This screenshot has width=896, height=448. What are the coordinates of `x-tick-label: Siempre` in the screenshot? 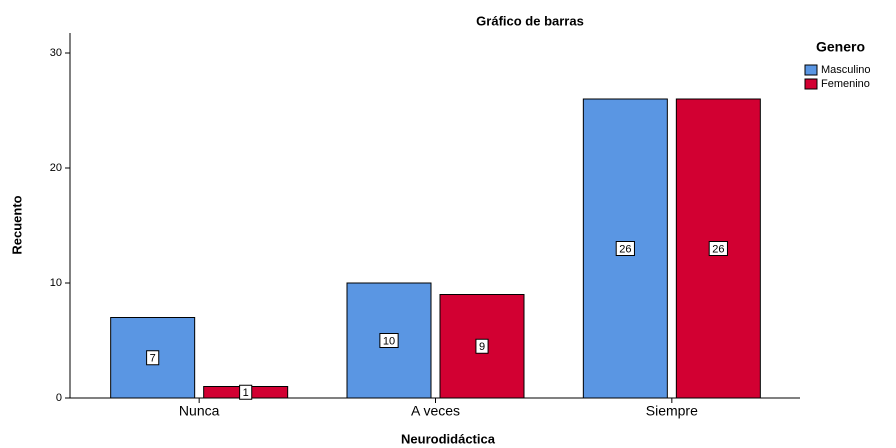 It's located at (672, 411).